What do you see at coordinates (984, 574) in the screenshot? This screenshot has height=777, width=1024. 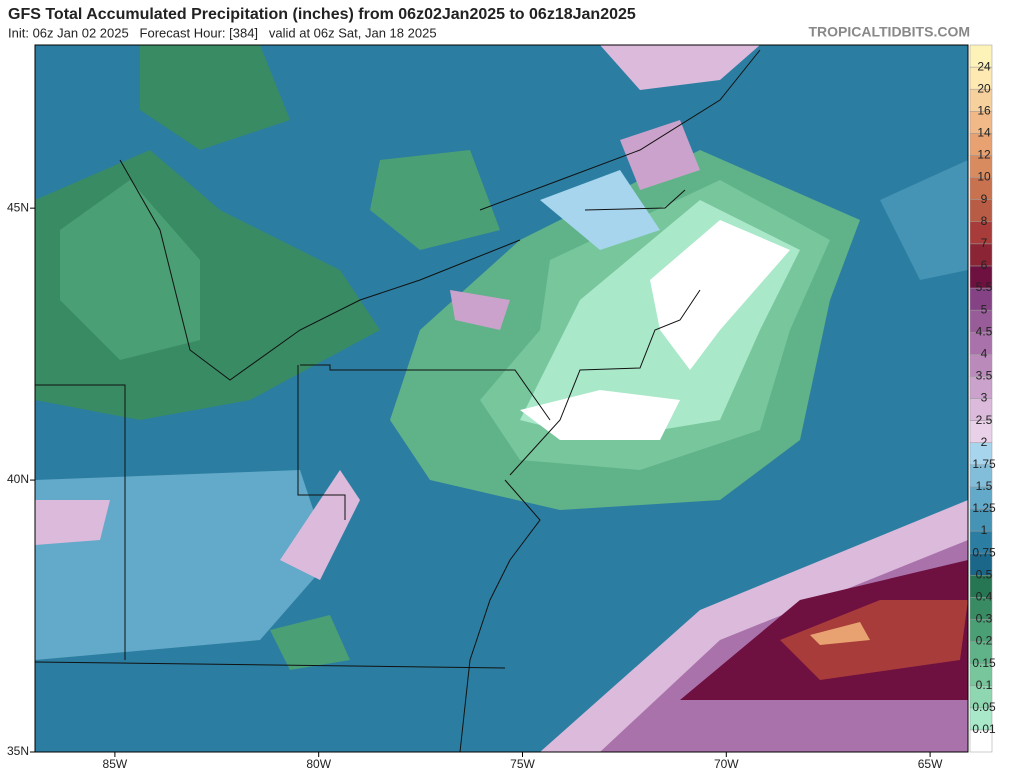 I see `colorbar-label: 0.5` at bounding box center [984, 574].